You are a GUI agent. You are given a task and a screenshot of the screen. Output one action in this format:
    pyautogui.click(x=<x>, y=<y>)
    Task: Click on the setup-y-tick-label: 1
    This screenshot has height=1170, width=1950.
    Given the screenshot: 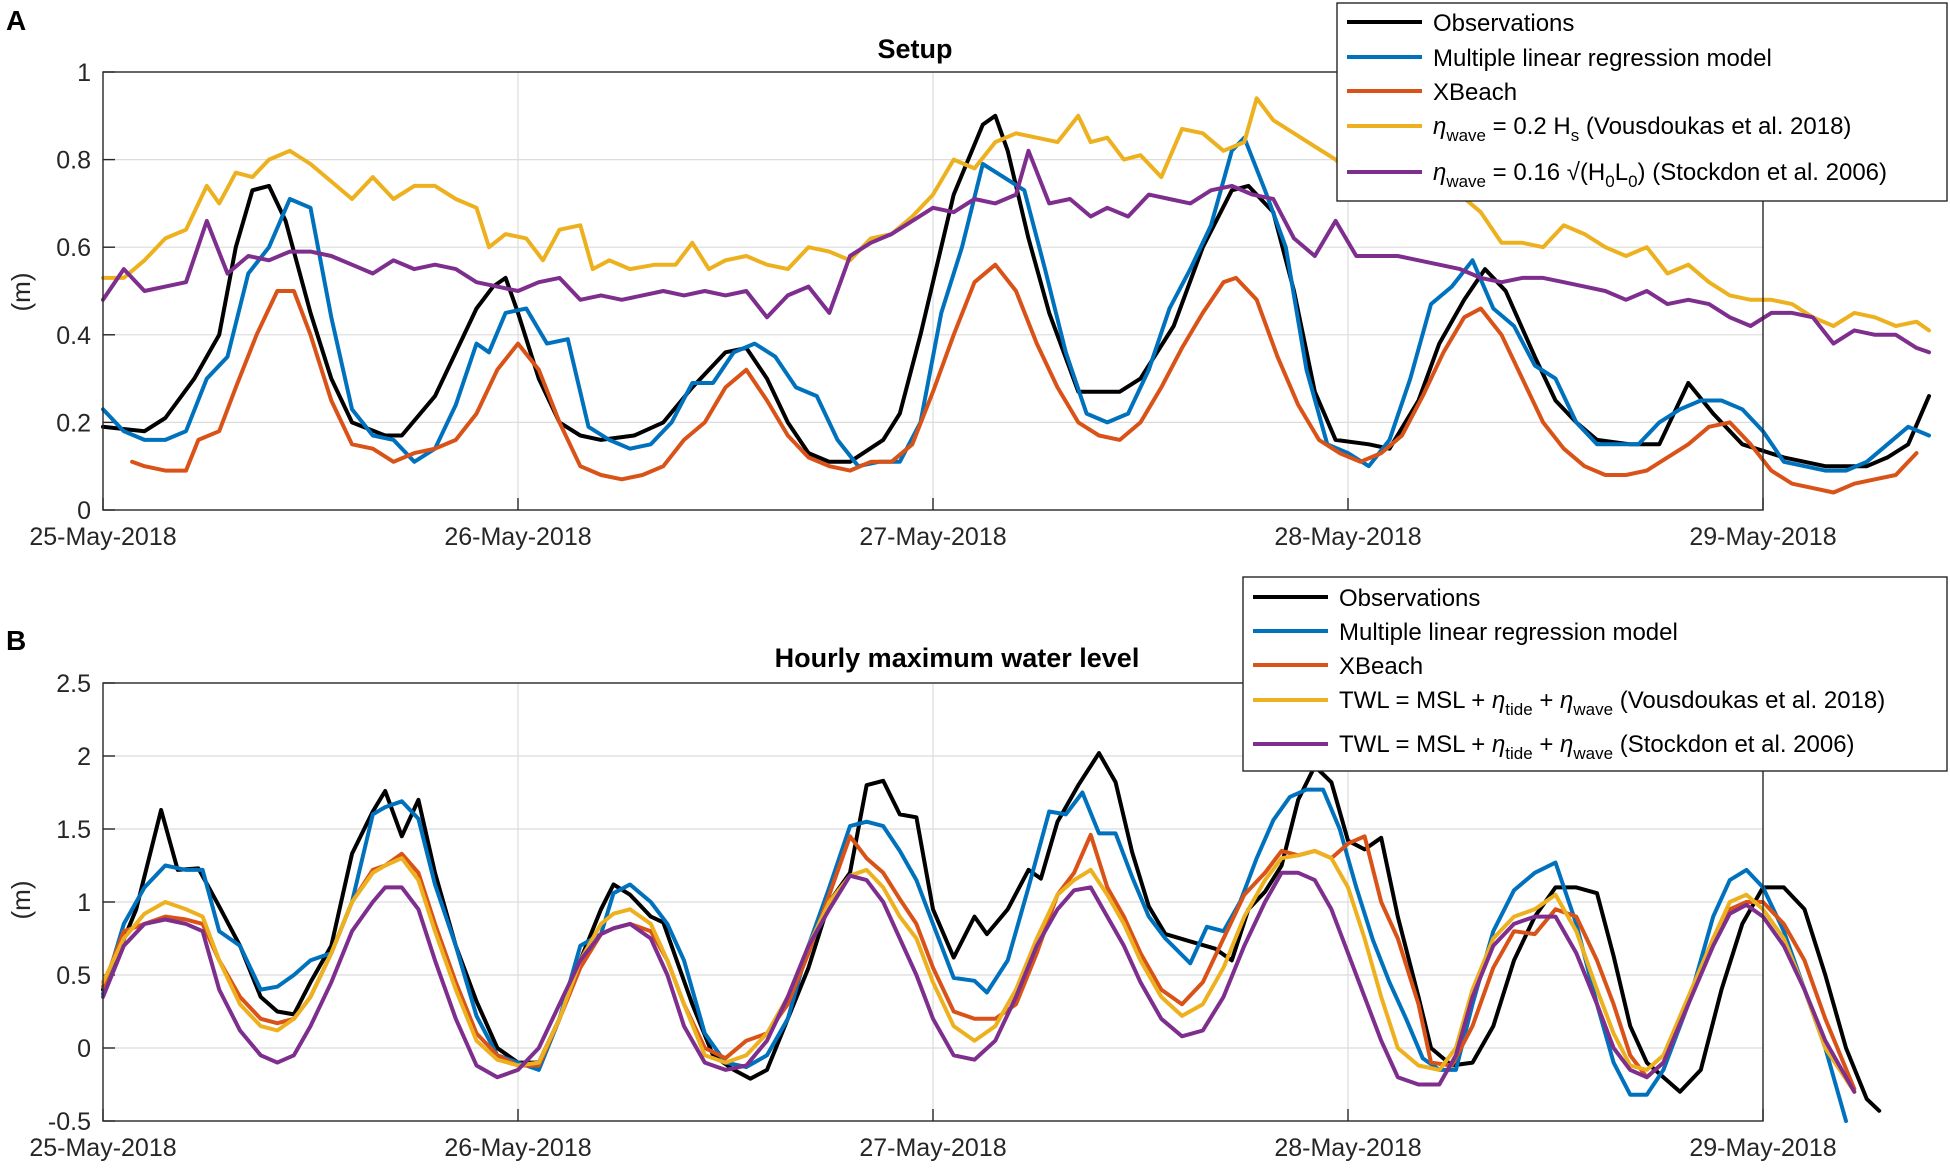 What is the action you would take?
    pyautogui.click(x=84, y=73)
    